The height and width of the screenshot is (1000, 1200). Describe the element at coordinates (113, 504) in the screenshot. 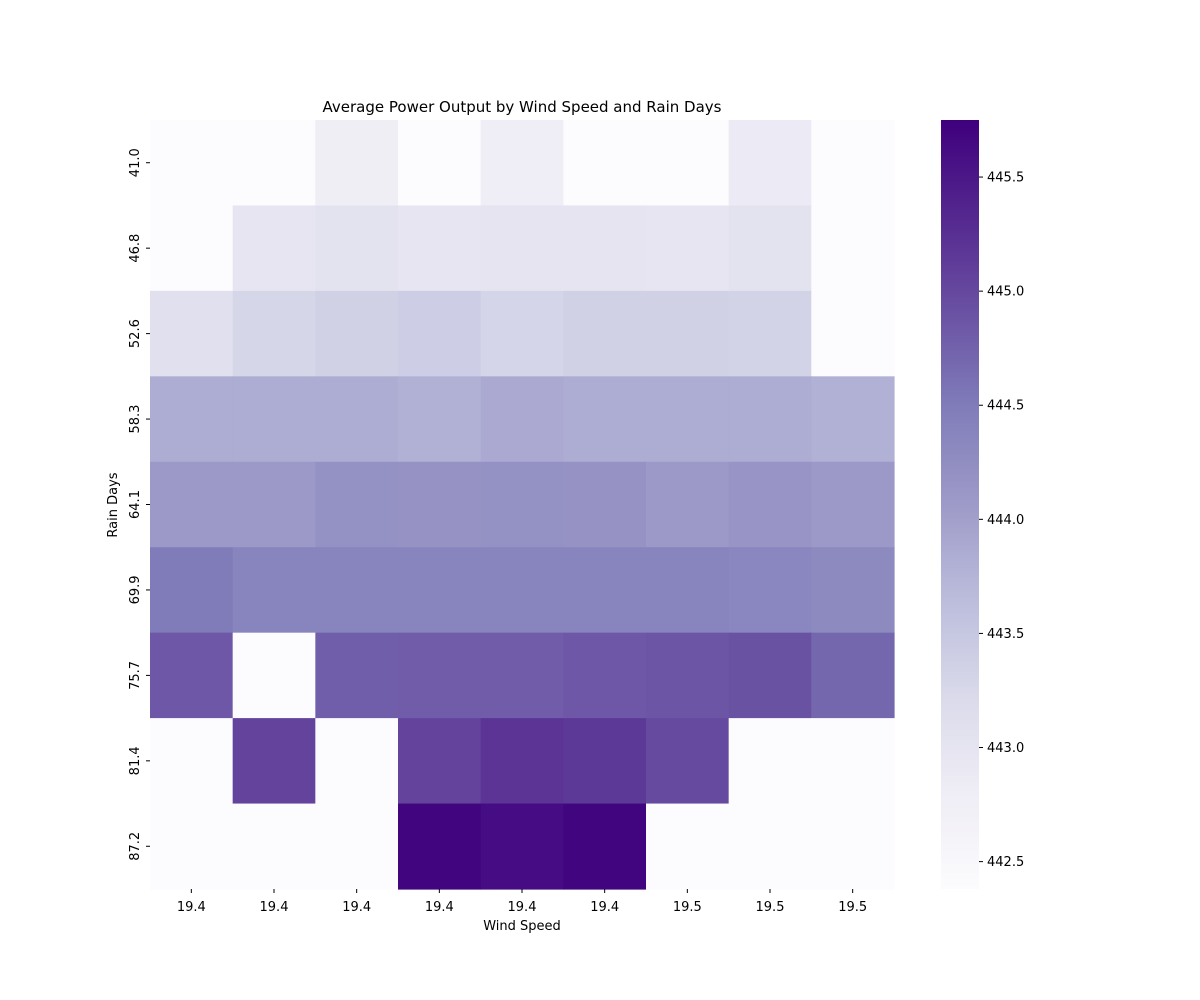

I see `y-axis-label: Rain Days` at that location.